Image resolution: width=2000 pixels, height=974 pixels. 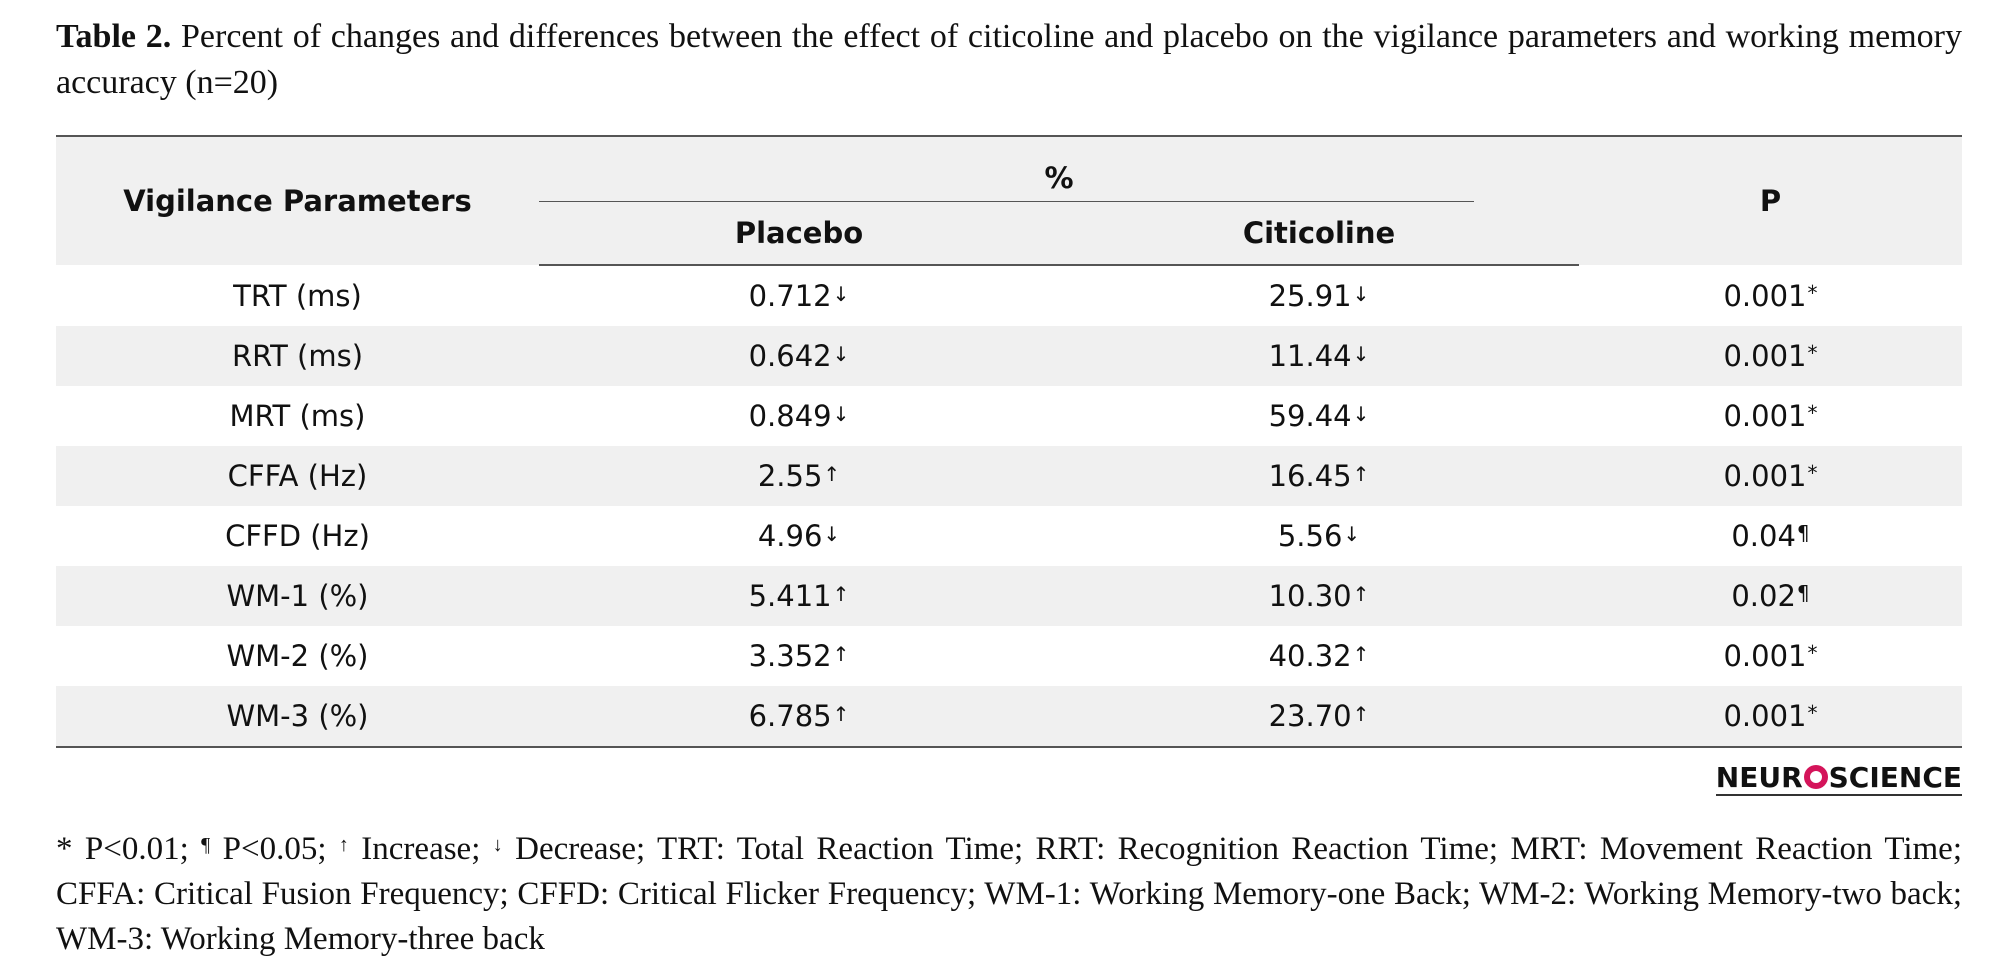 I want to click on cell-citicoline-value: 11.44, so click(x=1310, y=356).